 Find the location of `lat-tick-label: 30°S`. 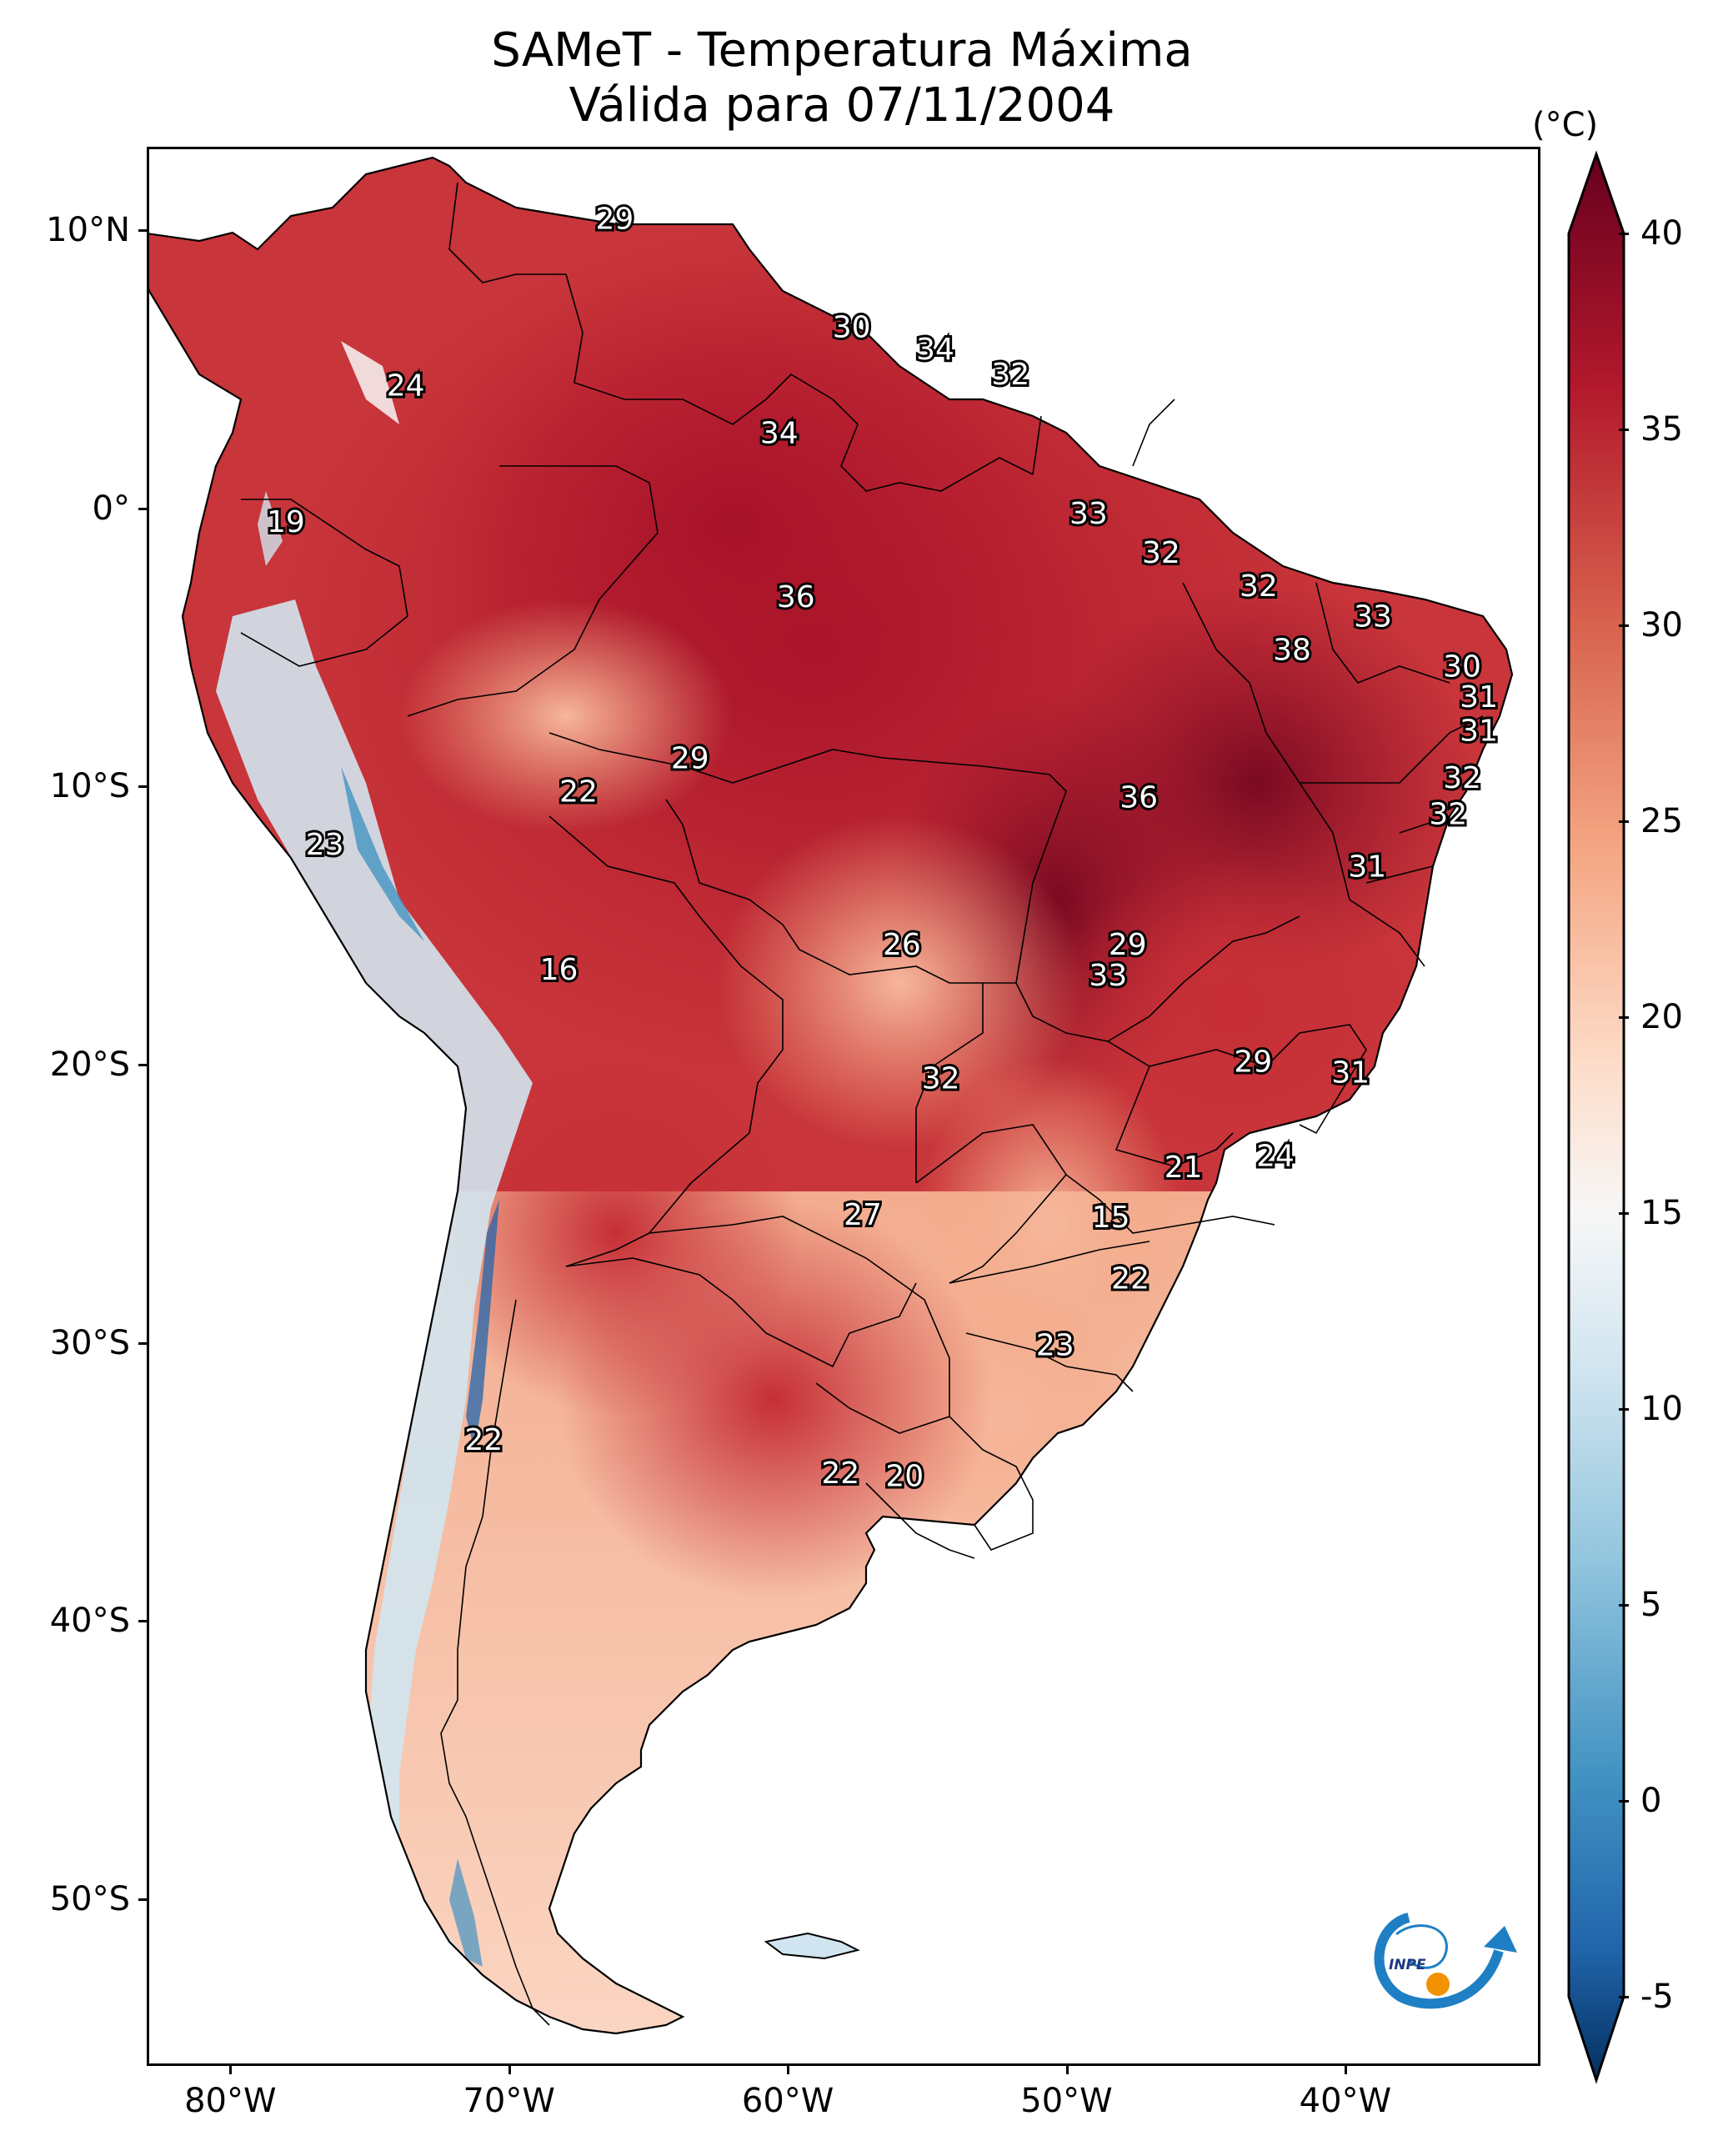

lat-tick-label: 30°S is located at coordinates (89, 1342).